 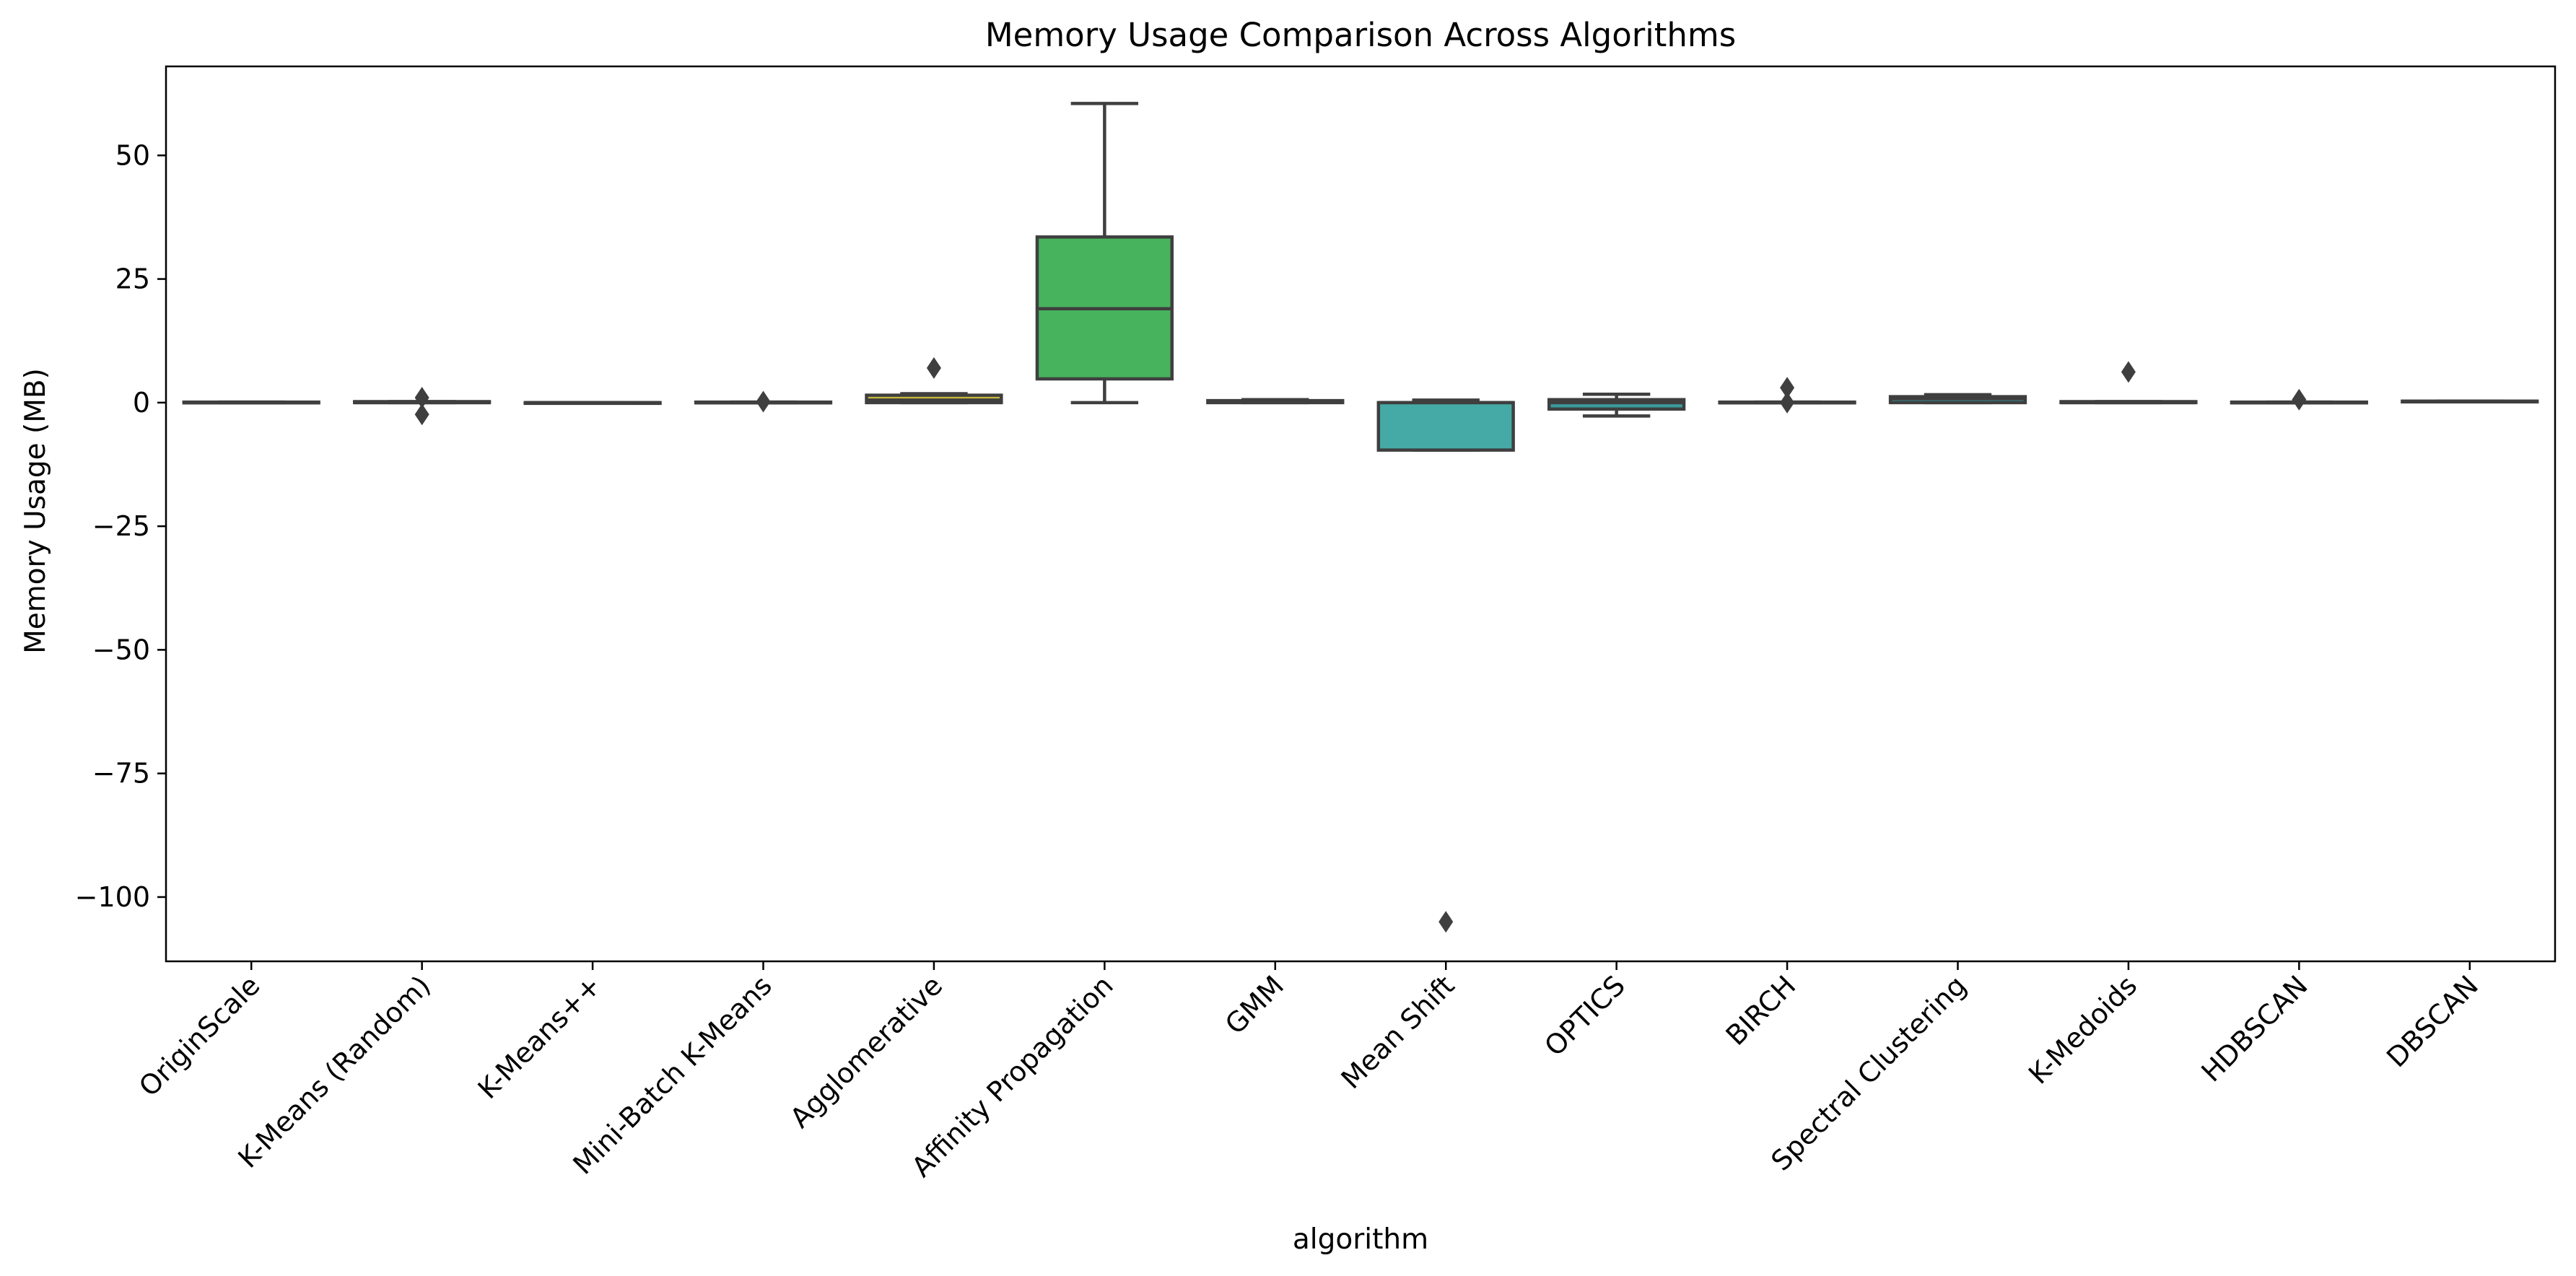 What do you see at coordinates (121, 649) in the screenshot?
I see `y-tick-label: −50` at bounding box center [121, 649].